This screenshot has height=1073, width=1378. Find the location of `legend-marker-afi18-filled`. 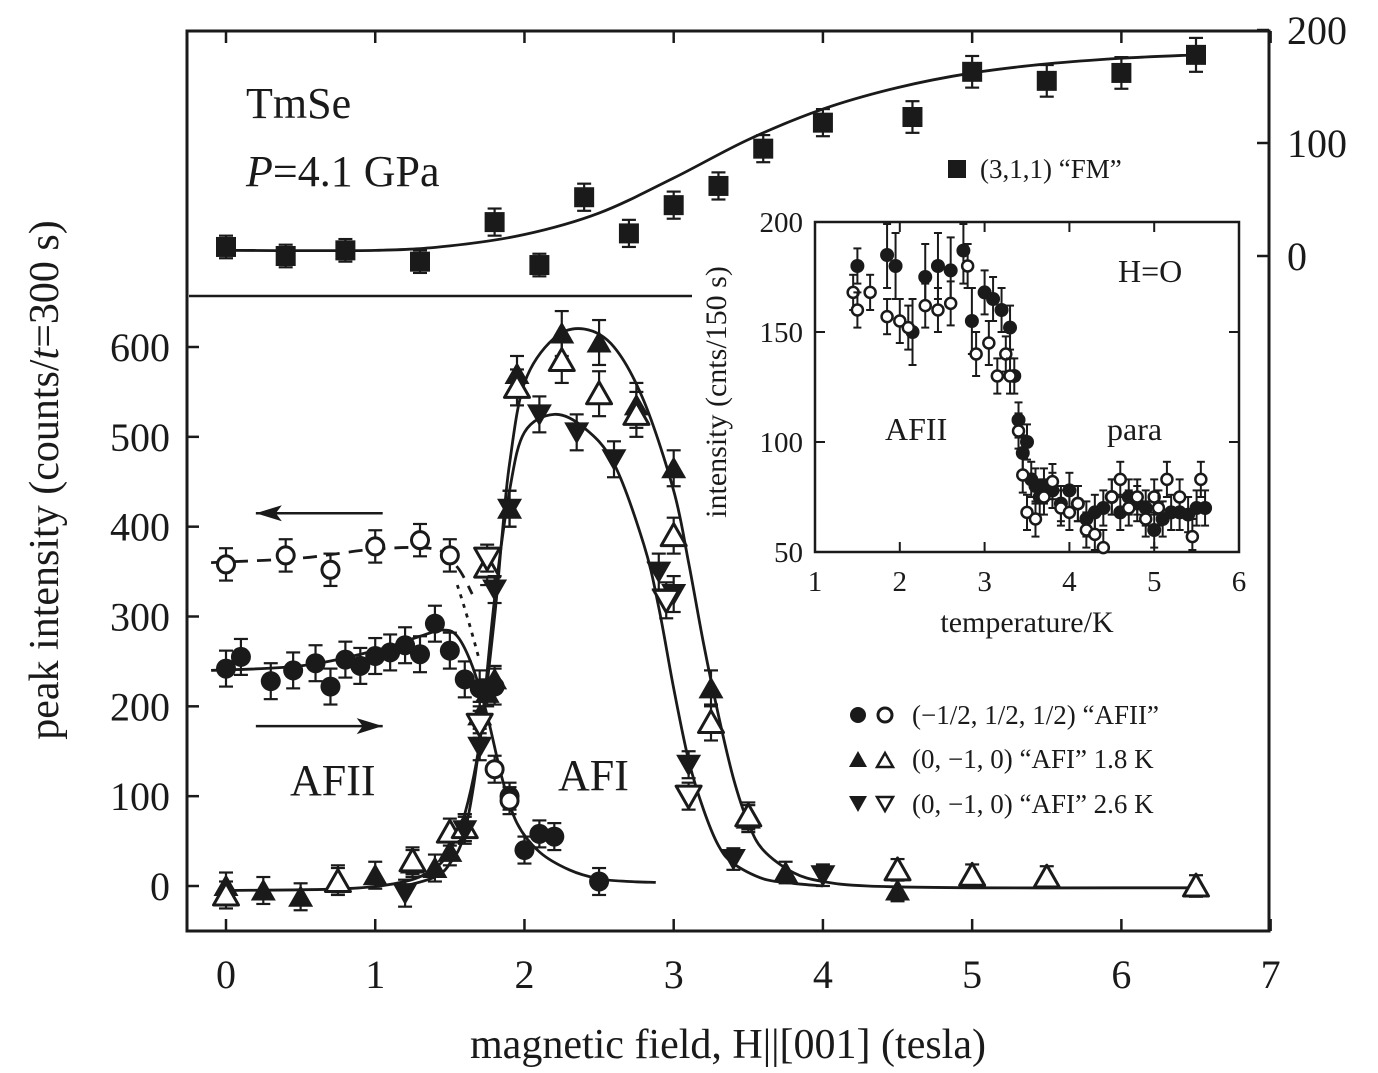

legend-marker-afi18-filled is located at coordinates (858, 759).